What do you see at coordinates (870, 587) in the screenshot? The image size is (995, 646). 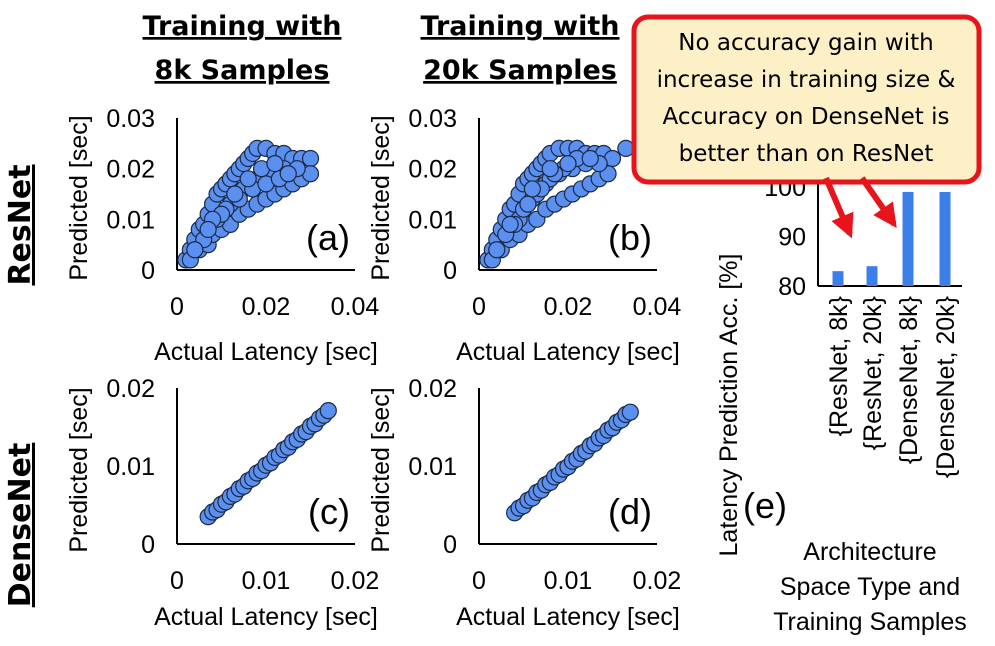 I see `x-axis-label-line: Space Type and` at bounding box center [870, 587].